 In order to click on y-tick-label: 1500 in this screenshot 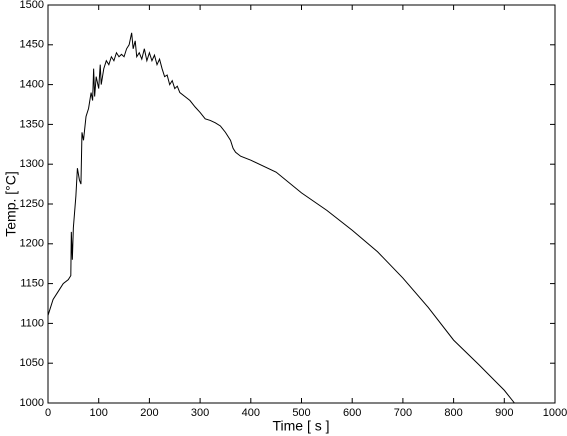, I will do `click(32, 5)`.